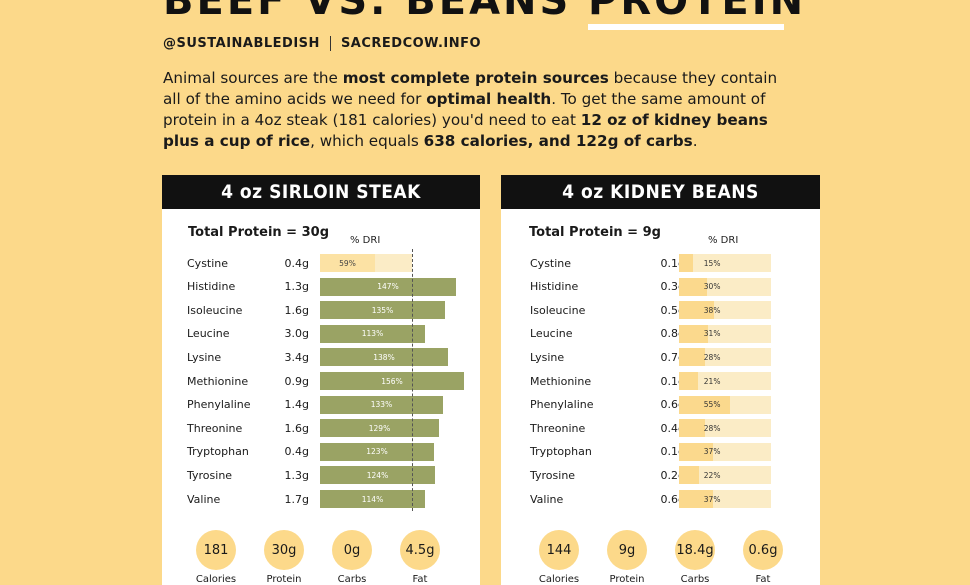  I want to click on dri-percent-label: 133%, so click(381, 405).